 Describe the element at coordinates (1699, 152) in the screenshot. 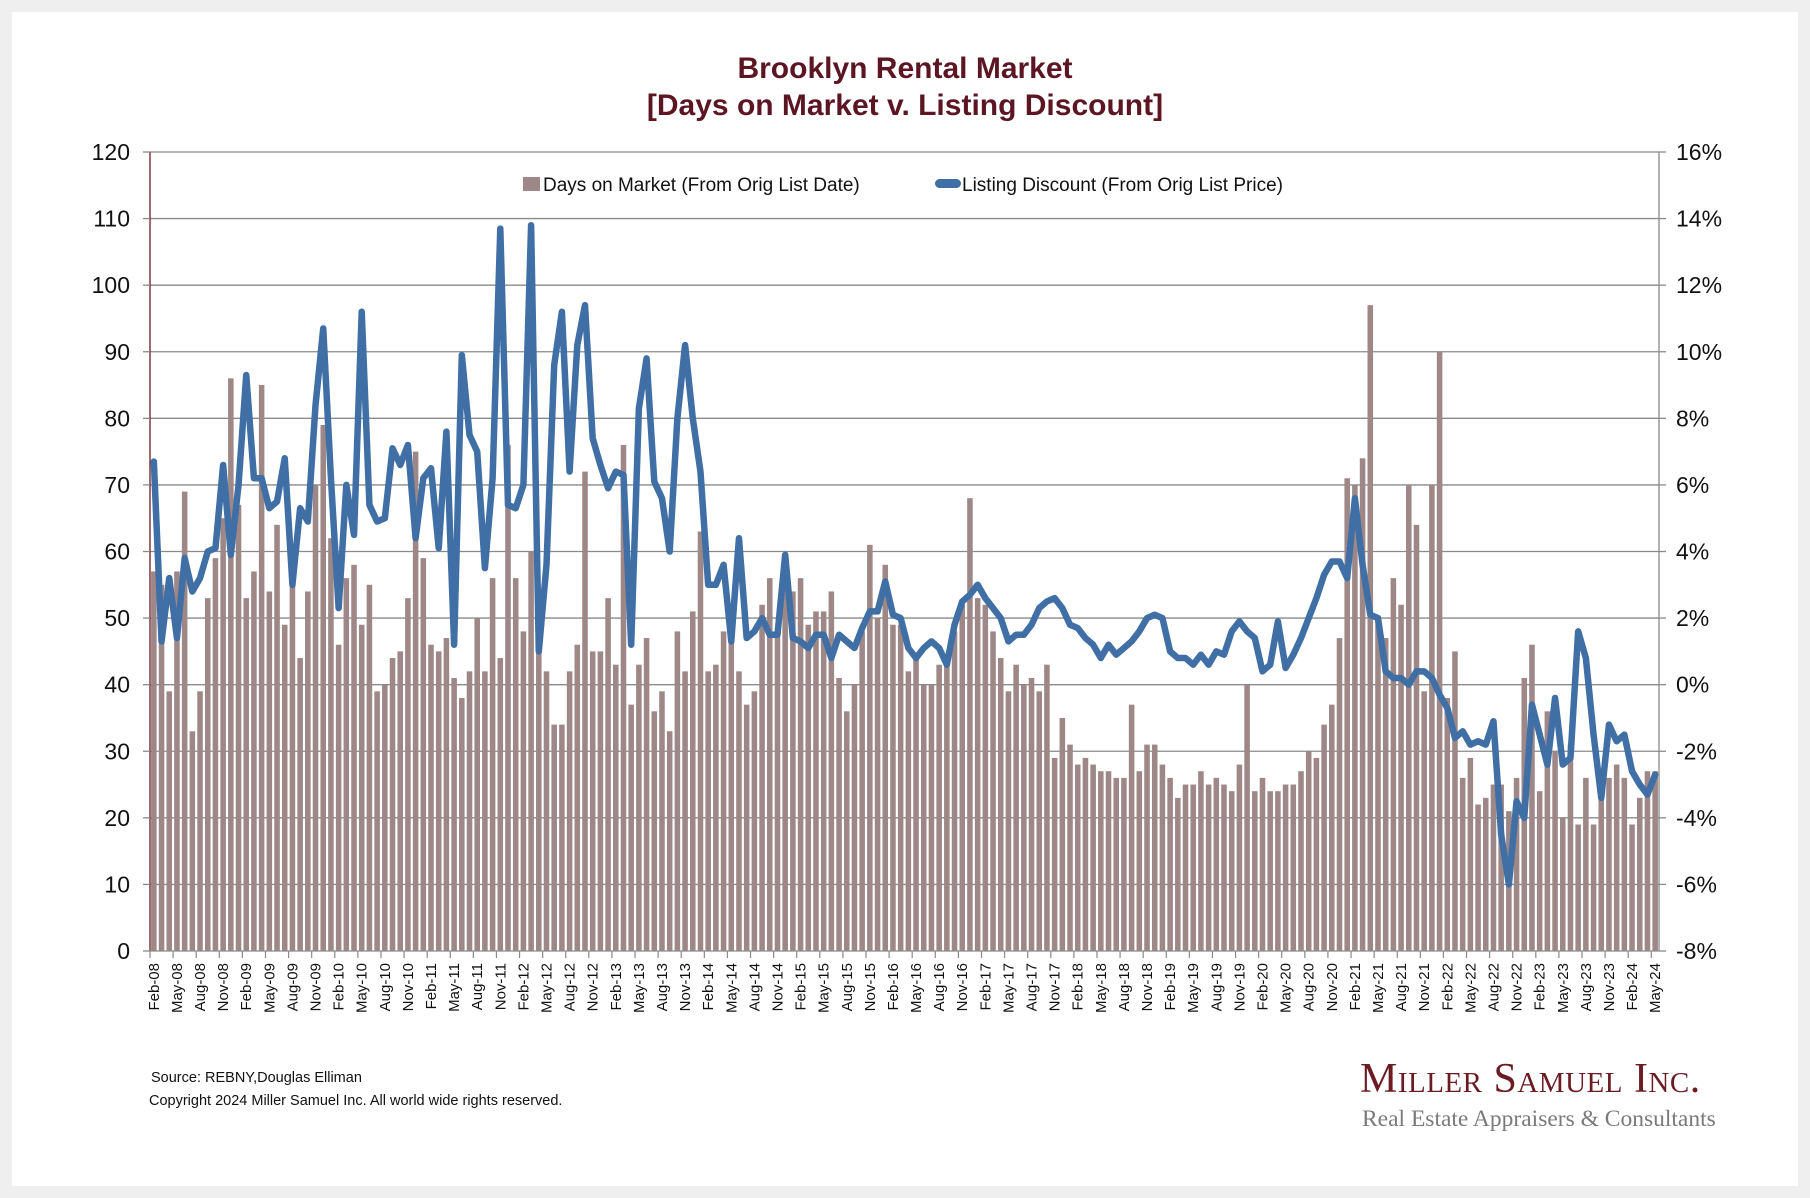

I see `y-right-tick-label: 16%` at that location.